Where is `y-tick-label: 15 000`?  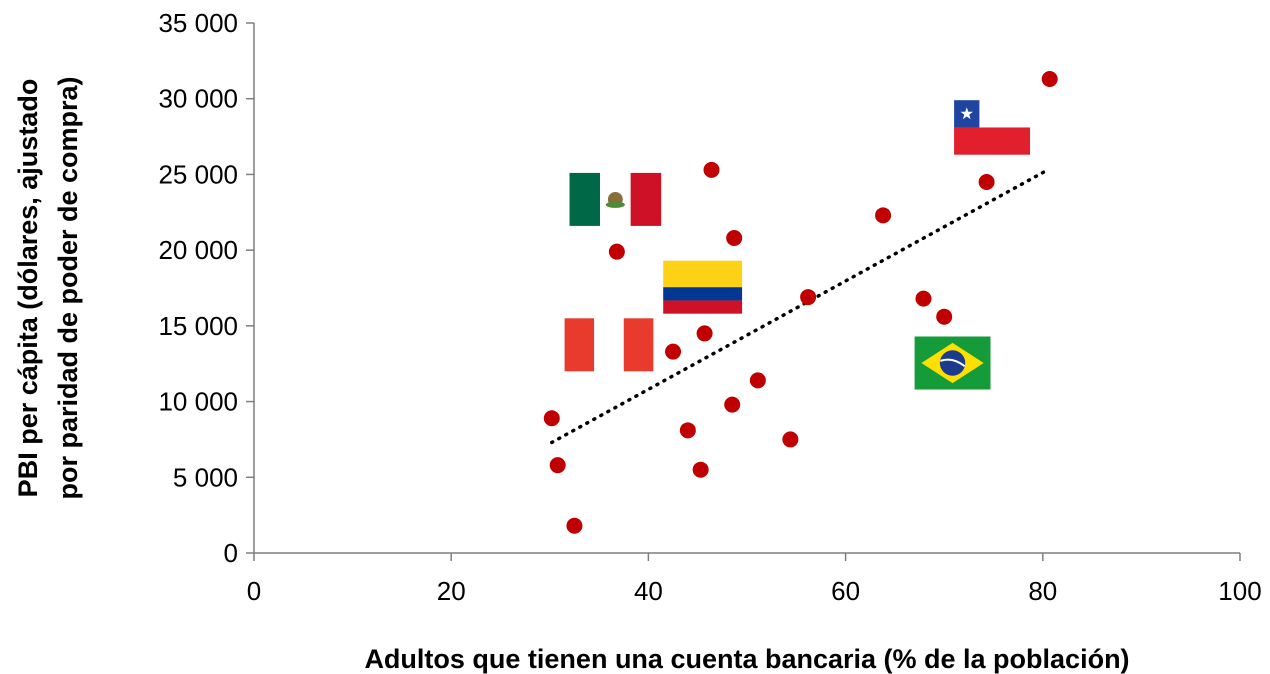 y-tick-label: 15 000 is located at coordinates (198, 326).